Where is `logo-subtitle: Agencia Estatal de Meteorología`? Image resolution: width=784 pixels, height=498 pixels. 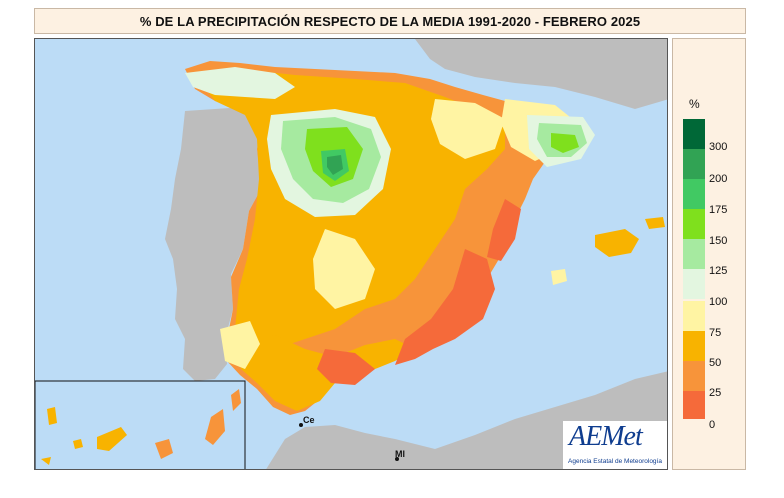 logo-subtitle: Agencia Estatal de Meteorología is located at coordinates (615, 461).